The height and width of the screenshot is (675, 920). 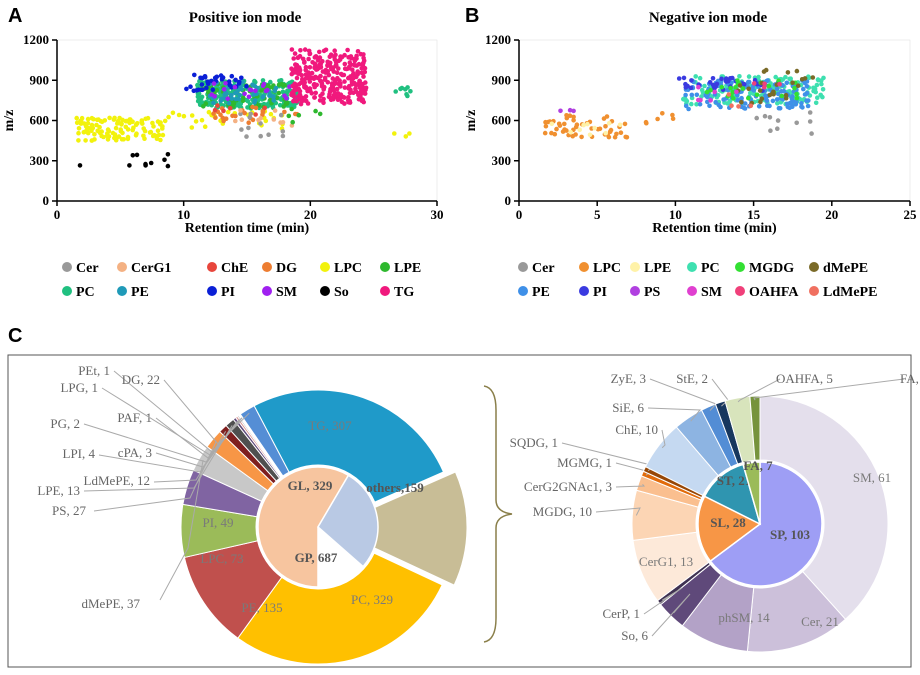 I want to click on slice-label: dMePE, 37, so click(x=111, y=603).